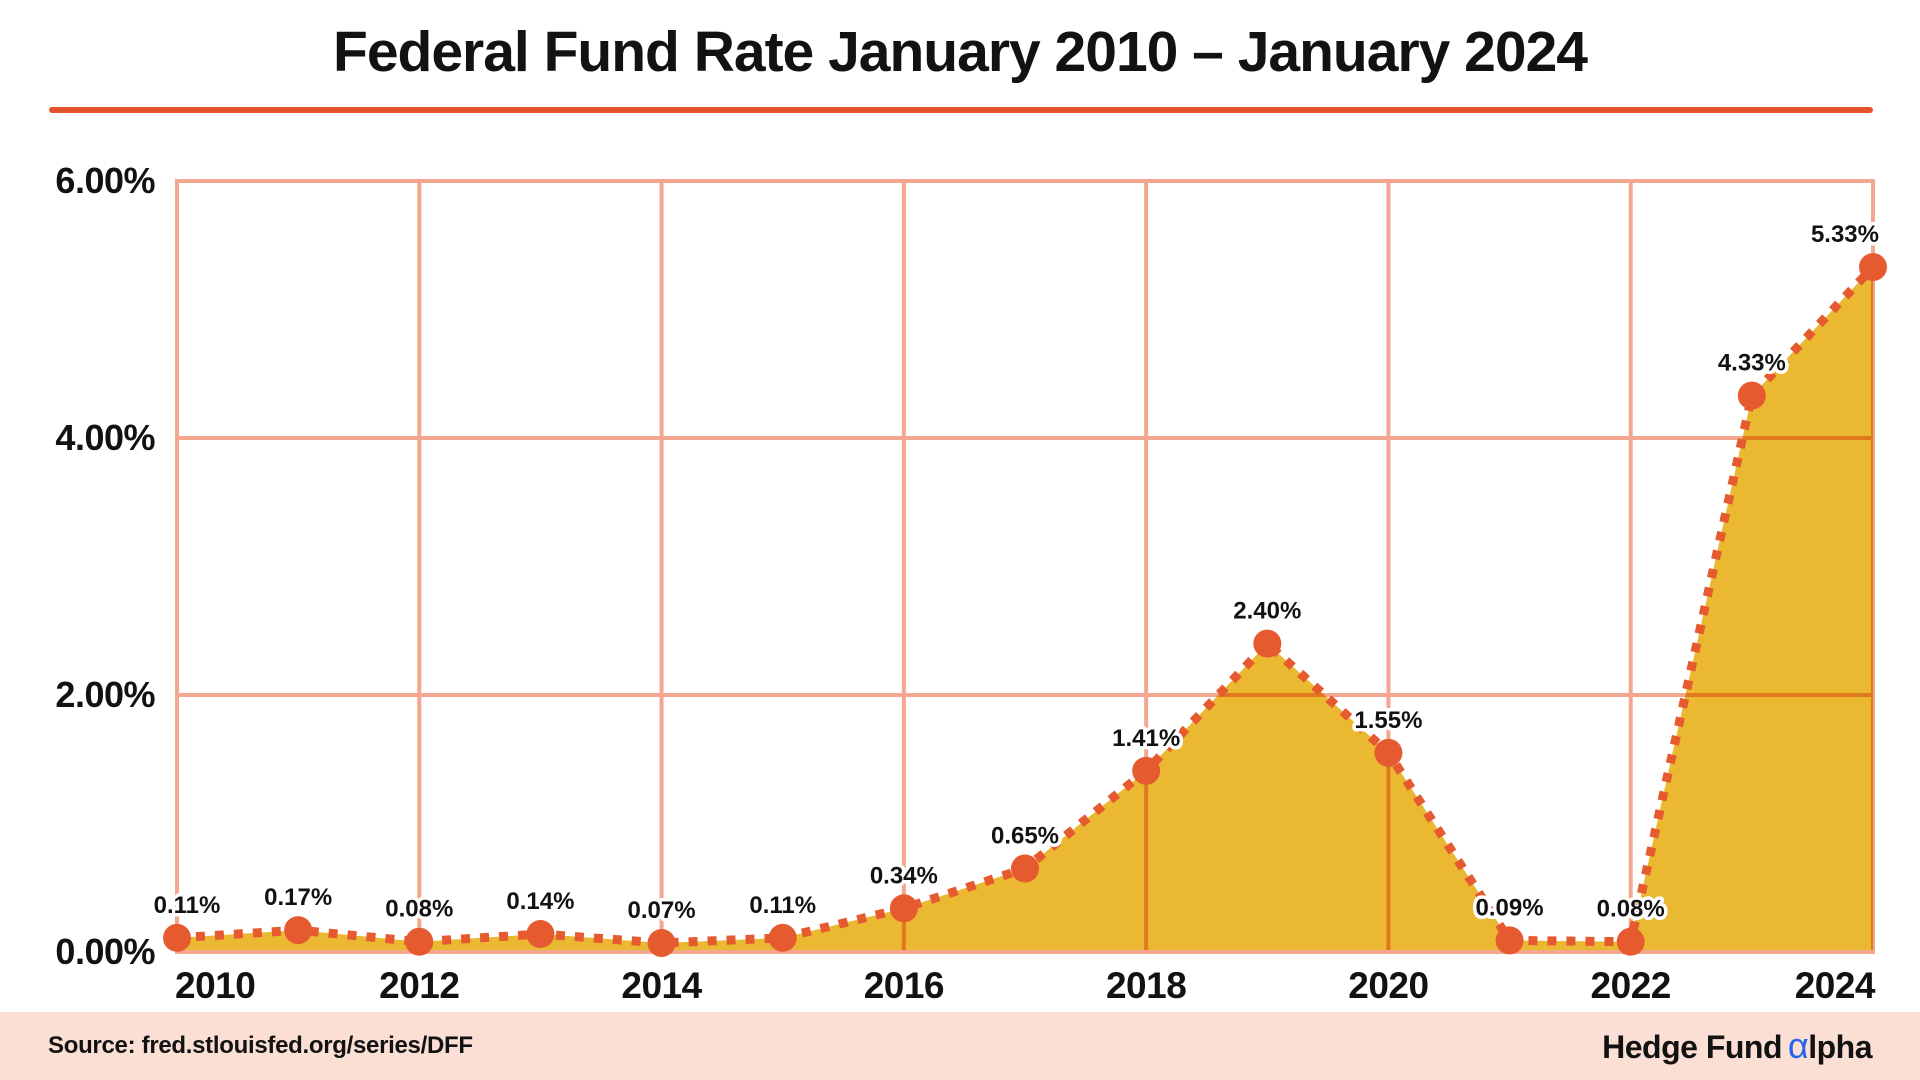  What do you see at coordinates (1845, 234) in the screenshot?
I see `data-point-label-2024: 5.33%` at bounding box center [1845, 234].